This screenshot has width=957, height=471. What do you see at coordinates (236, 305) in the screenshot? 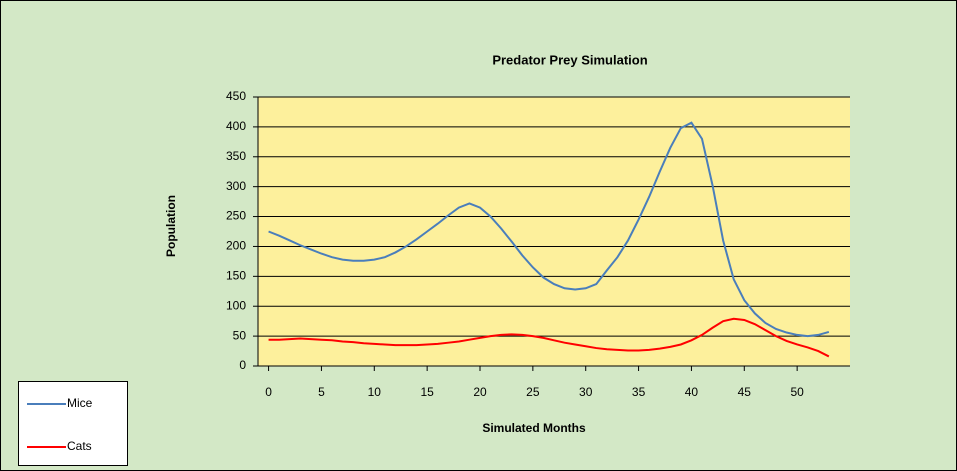
I see `y-tick-label: 100` at bounding box center [236, 305].